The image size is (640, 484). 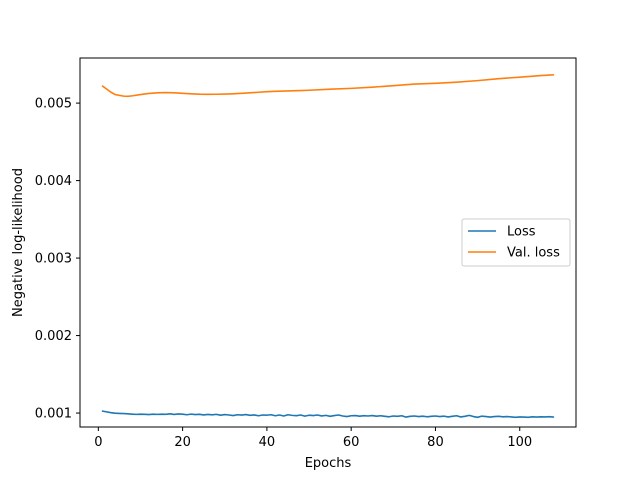 What do you see at coordinates (53, 181) in the screenshot?
I see `y-tick-label: 0.004` at bounding box center [53, 181].